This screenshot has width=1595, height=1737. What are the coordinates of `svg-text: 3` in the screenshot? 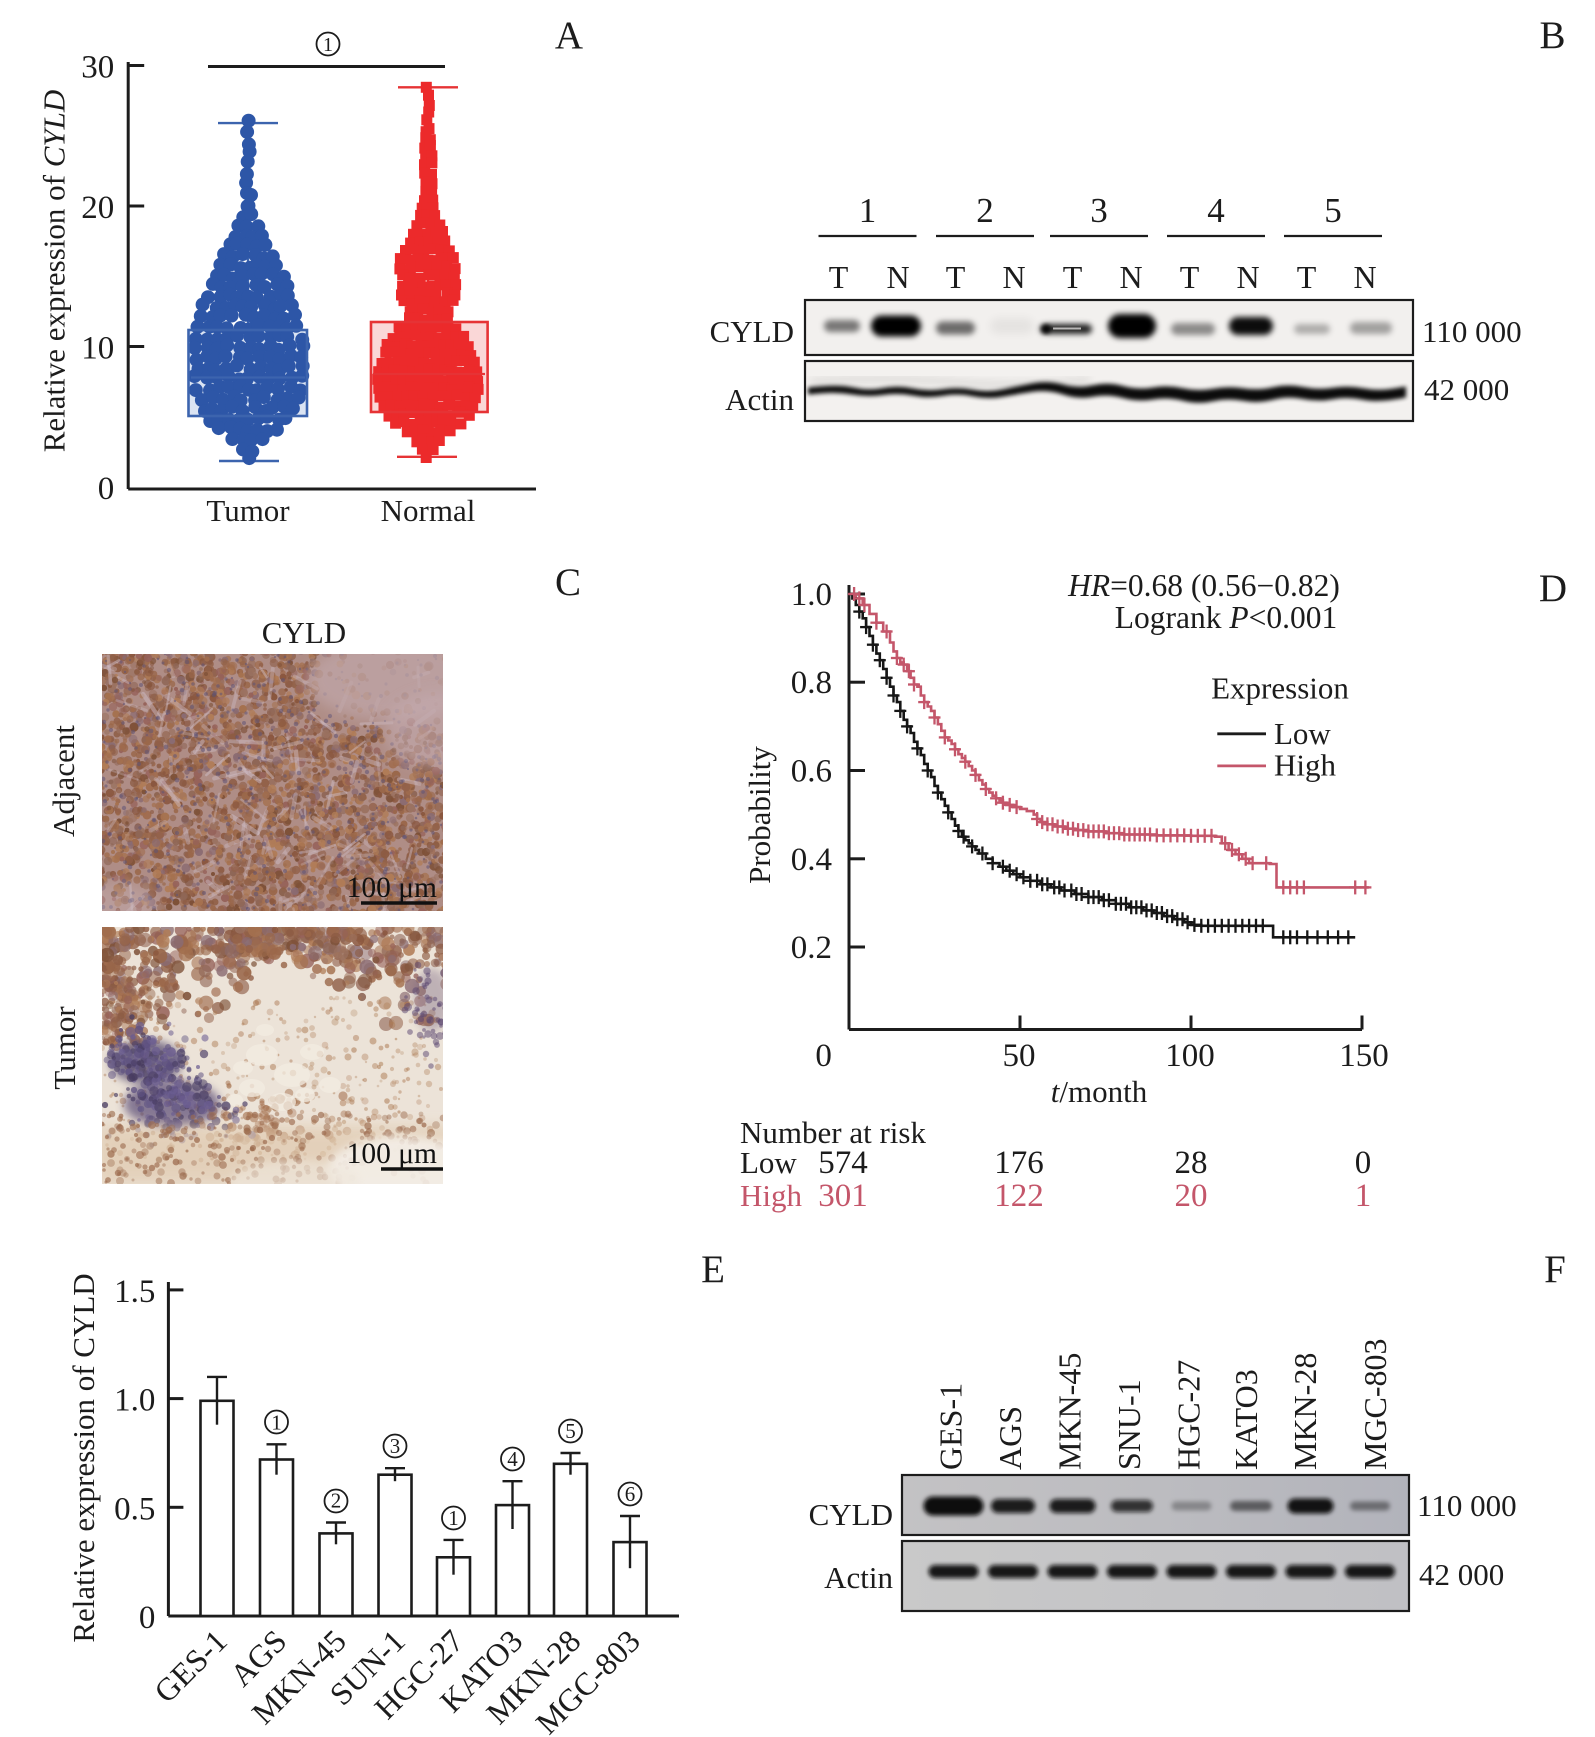 It's located at (1099, 210).